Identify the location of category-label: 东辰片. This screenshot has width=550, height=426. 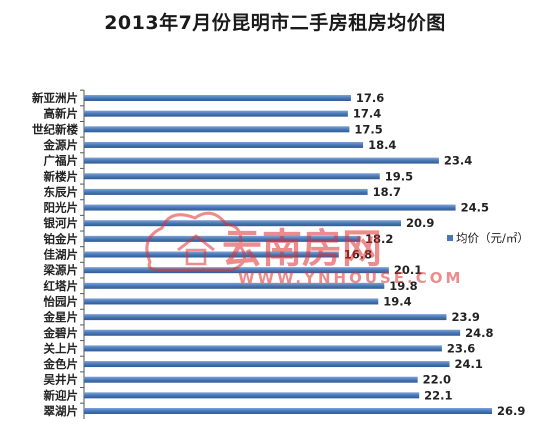
(61, 192).